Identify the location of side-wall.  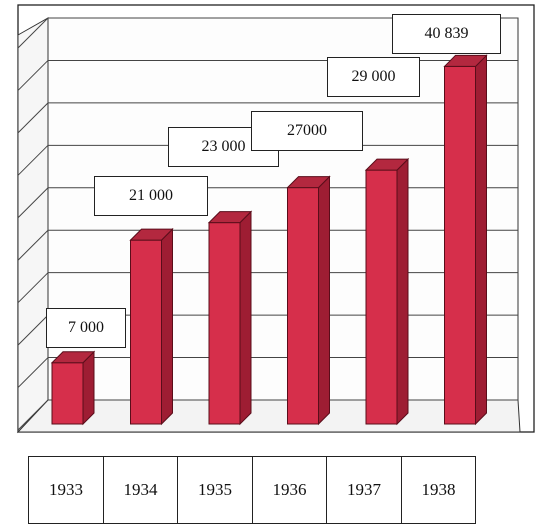
(33, 225).